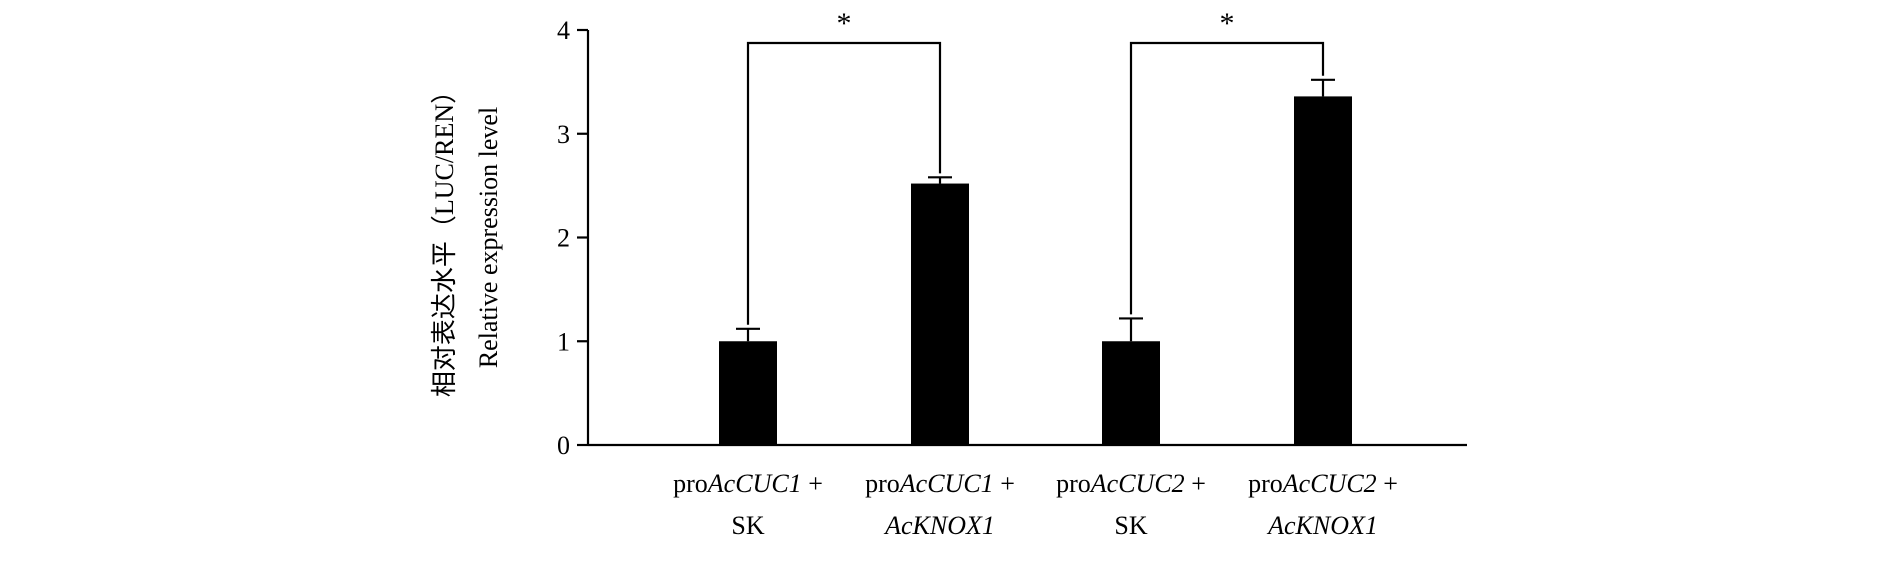  I want to click on y-axis: 0 1 2 3 4, so click(573, 238).